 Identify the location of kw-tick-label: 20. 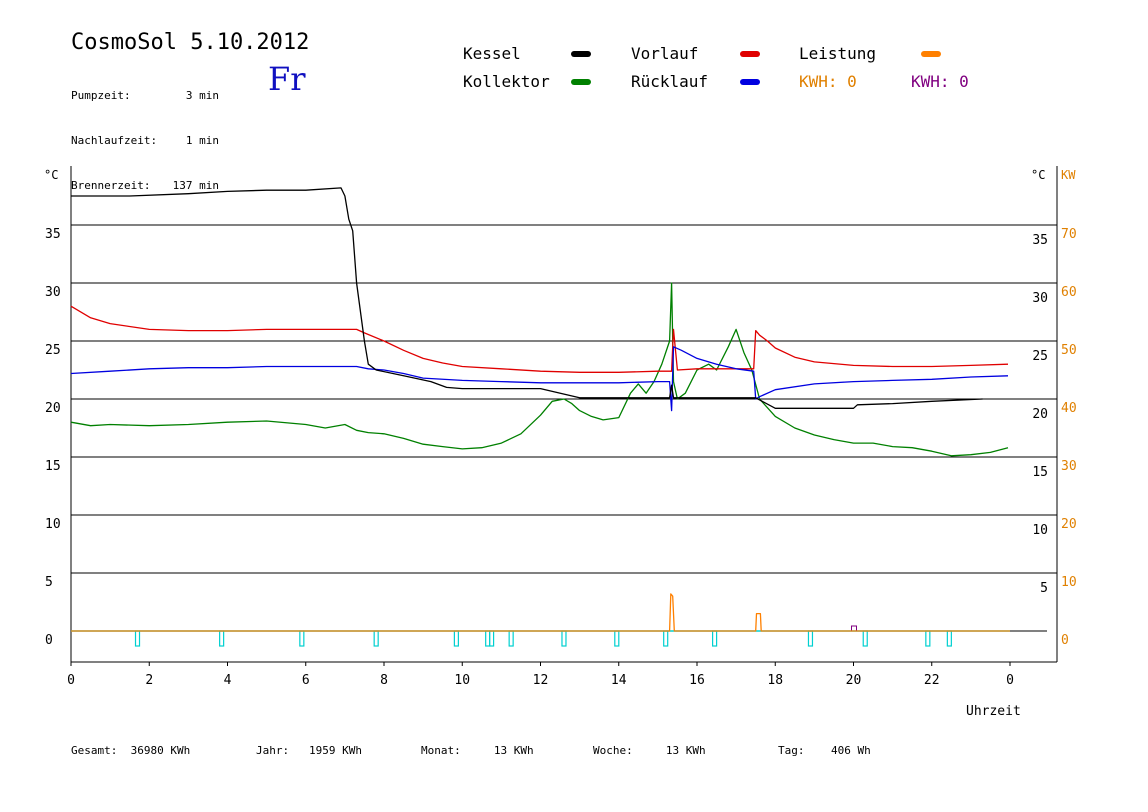
(1069, 524).